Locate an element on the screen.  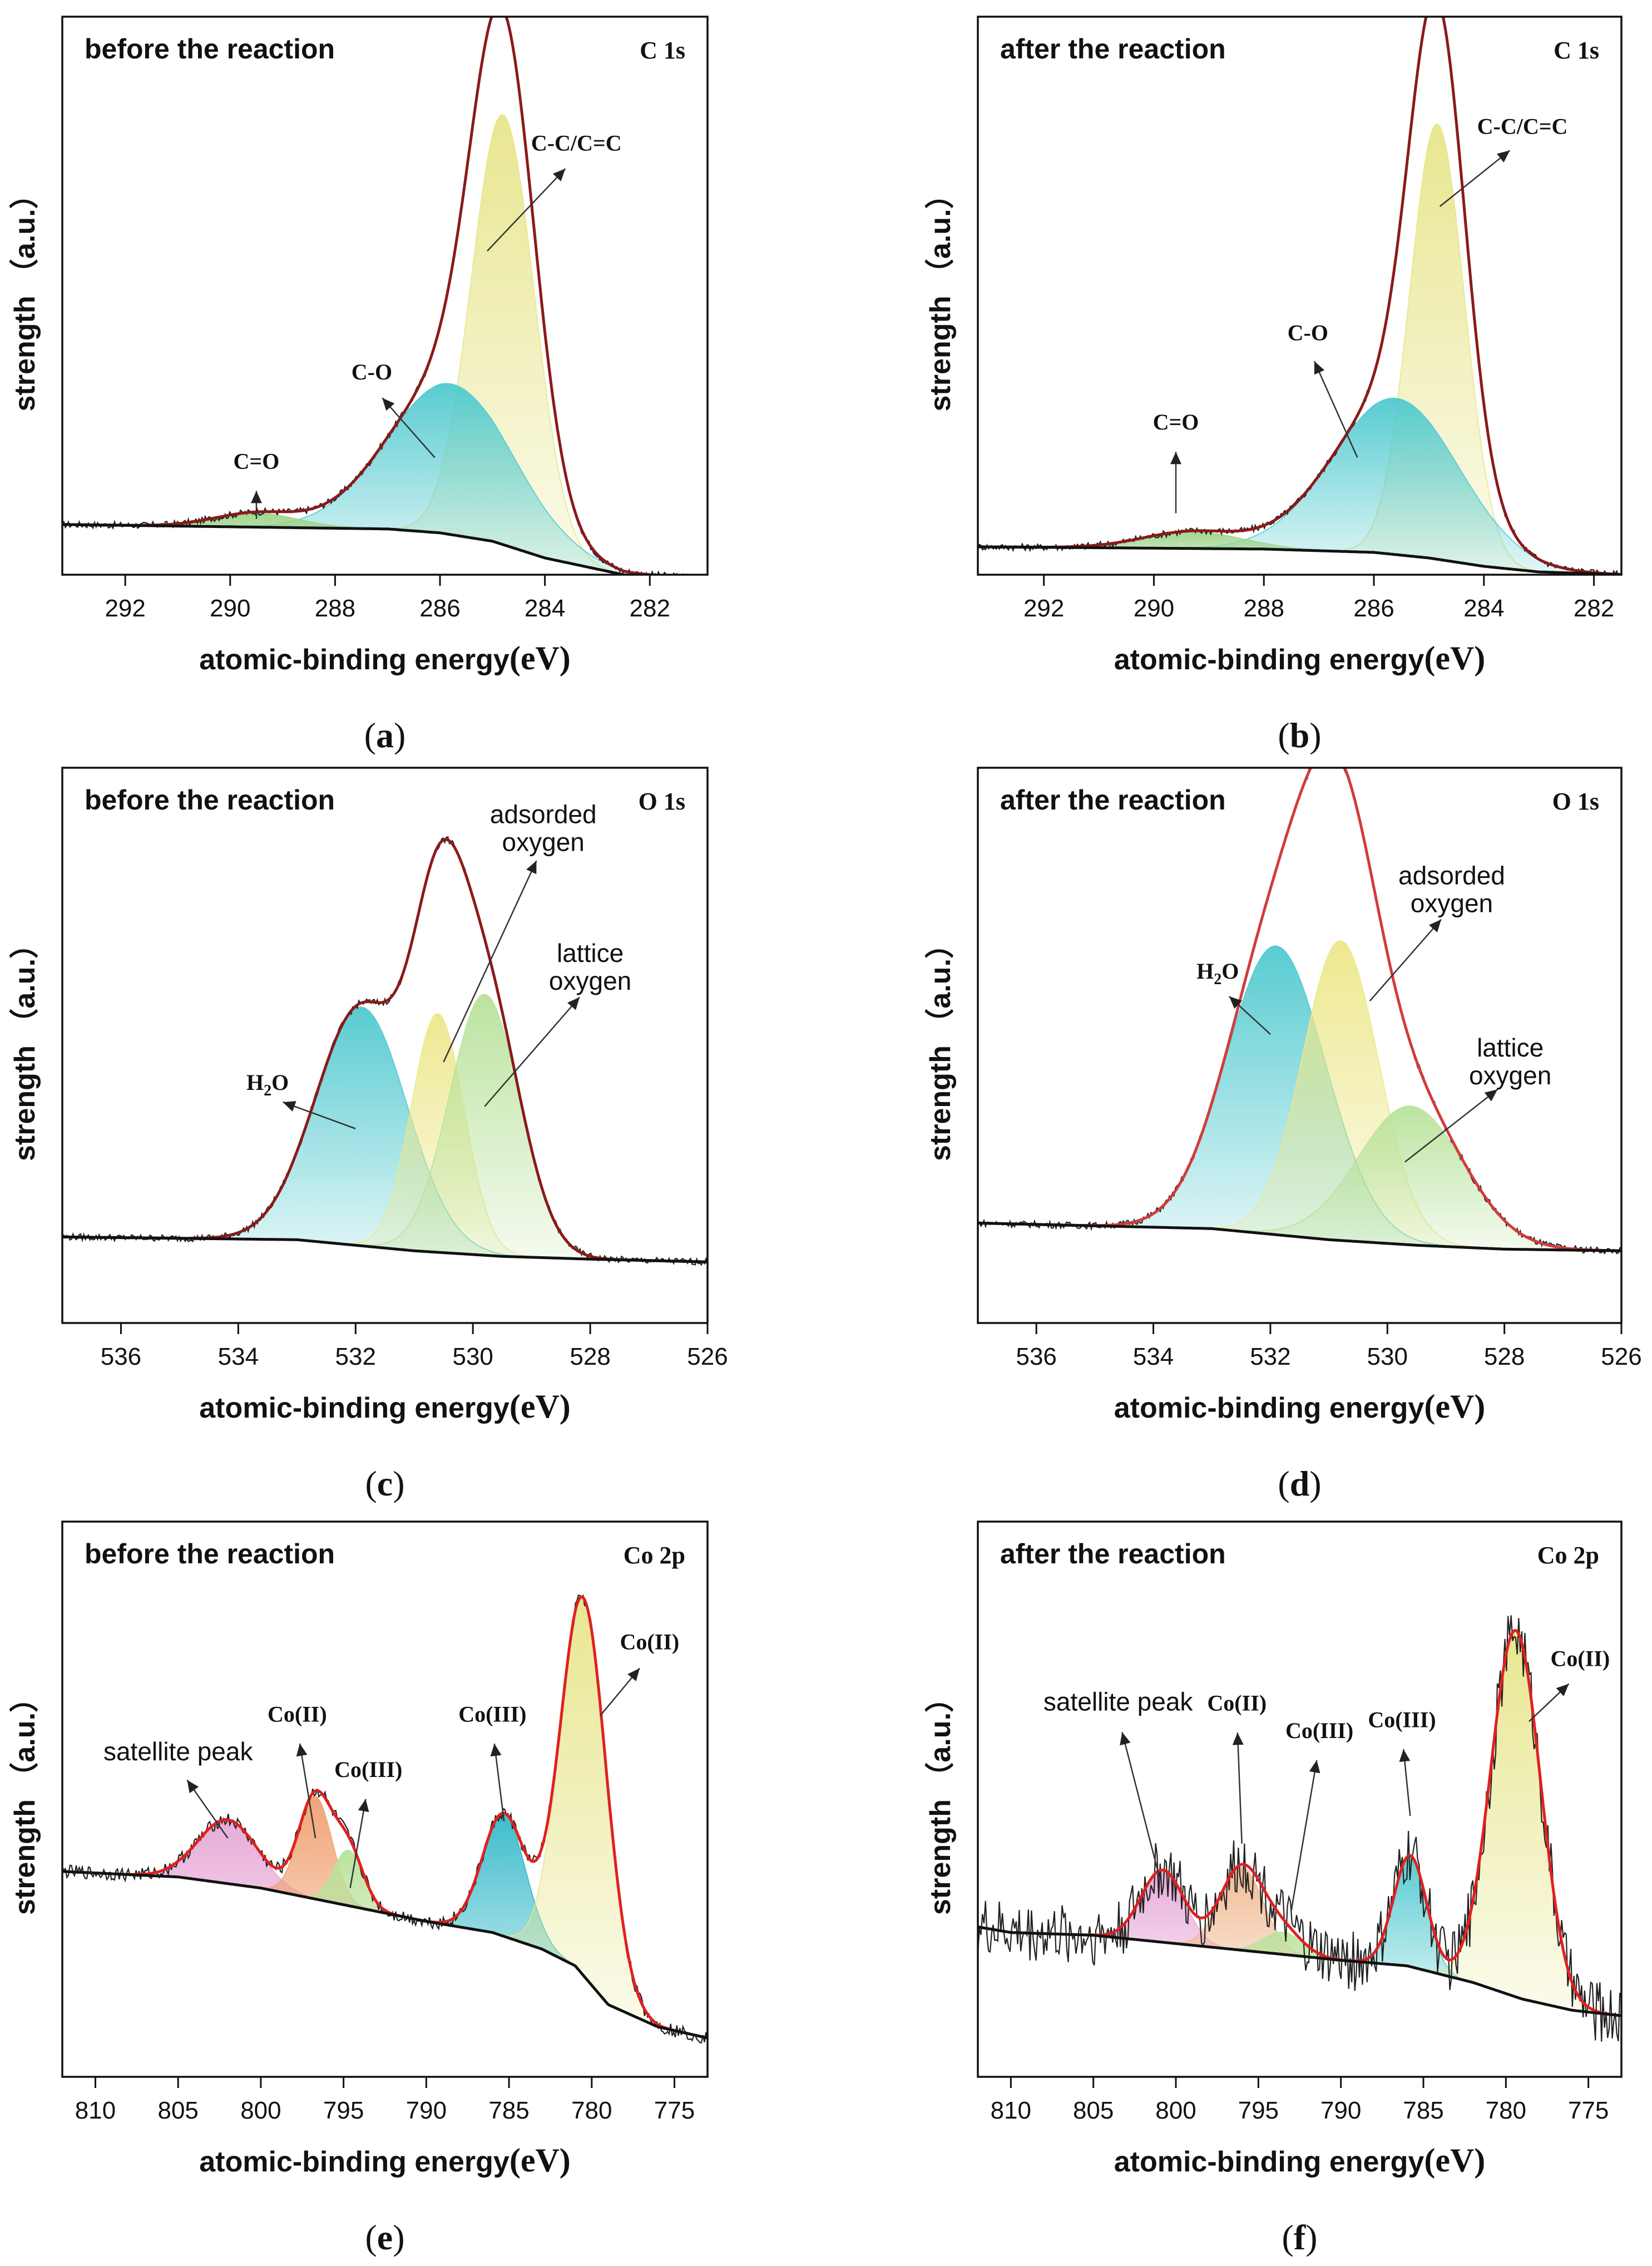
peak-annotation: C-O is located at coordinates (394, 408).